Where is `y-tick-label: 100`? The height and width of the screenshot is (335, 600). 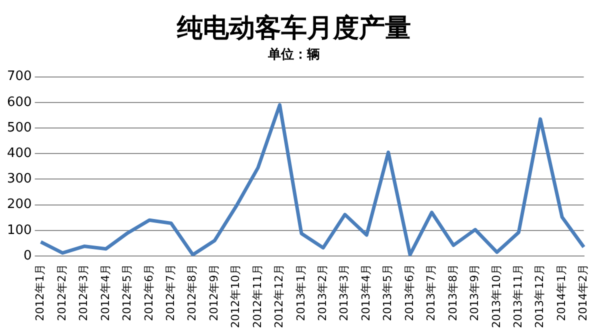
y-tick-label: 100 is located at coordinates (19, 230).